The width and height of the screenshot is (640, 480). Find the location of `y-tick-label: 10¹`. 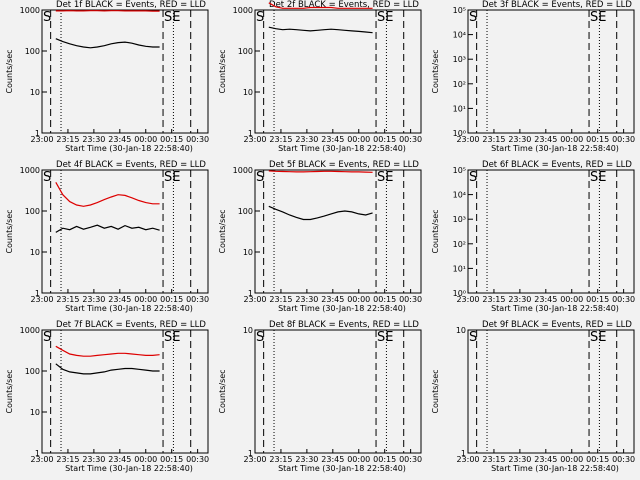

y-tick-label: 10¹ is located at coordinates (459, 268).